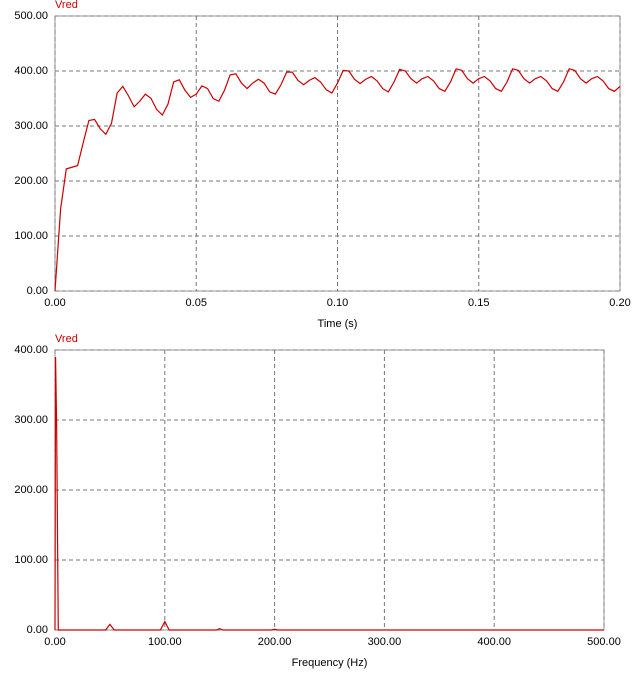  I want to click on x-tick-label: 0.20, so click(619, 303).